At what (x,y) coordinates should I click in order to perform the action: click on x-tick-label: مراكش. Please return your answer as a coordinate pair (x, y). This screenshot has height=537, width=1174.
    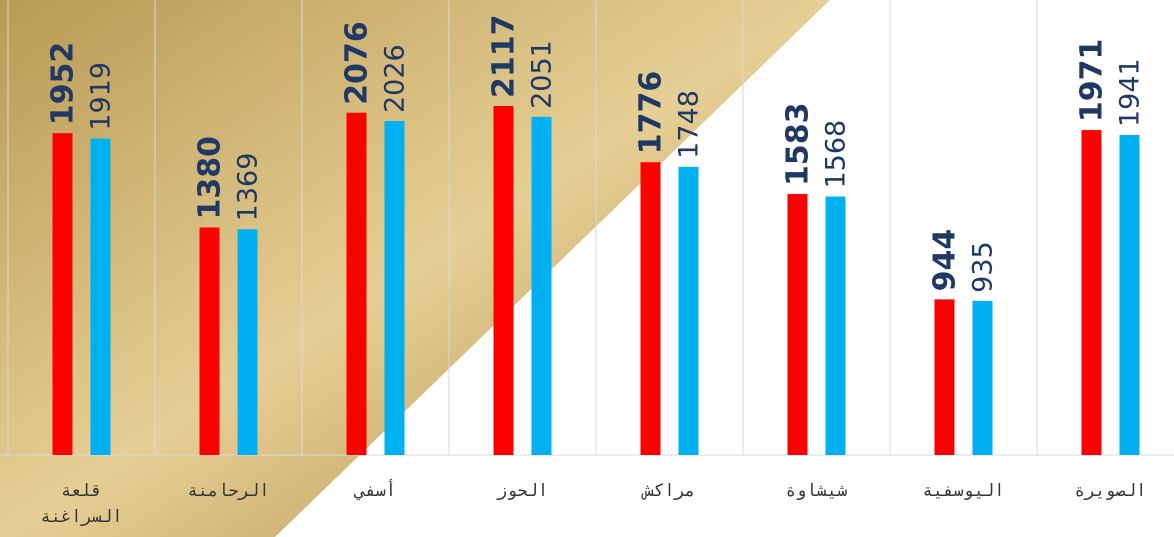
    Looking at the image, I should click on (669, 491).